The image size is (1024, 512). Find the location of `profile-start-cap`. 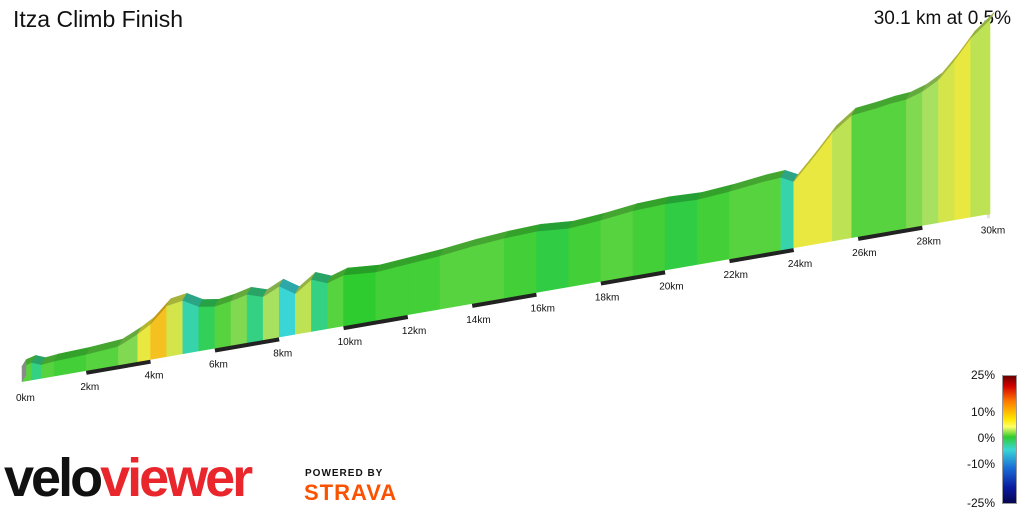

profile-start-cap is located at coordinates (24, 370).